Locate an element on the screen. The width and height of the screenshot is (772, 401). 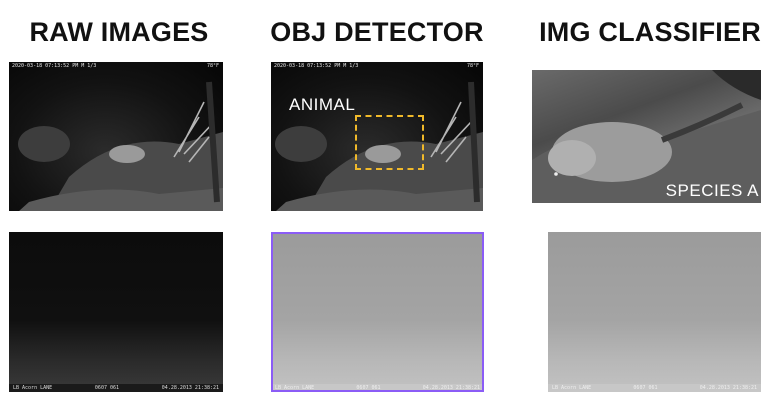
detector-scene-drawing is located at coordinates (379, 146).